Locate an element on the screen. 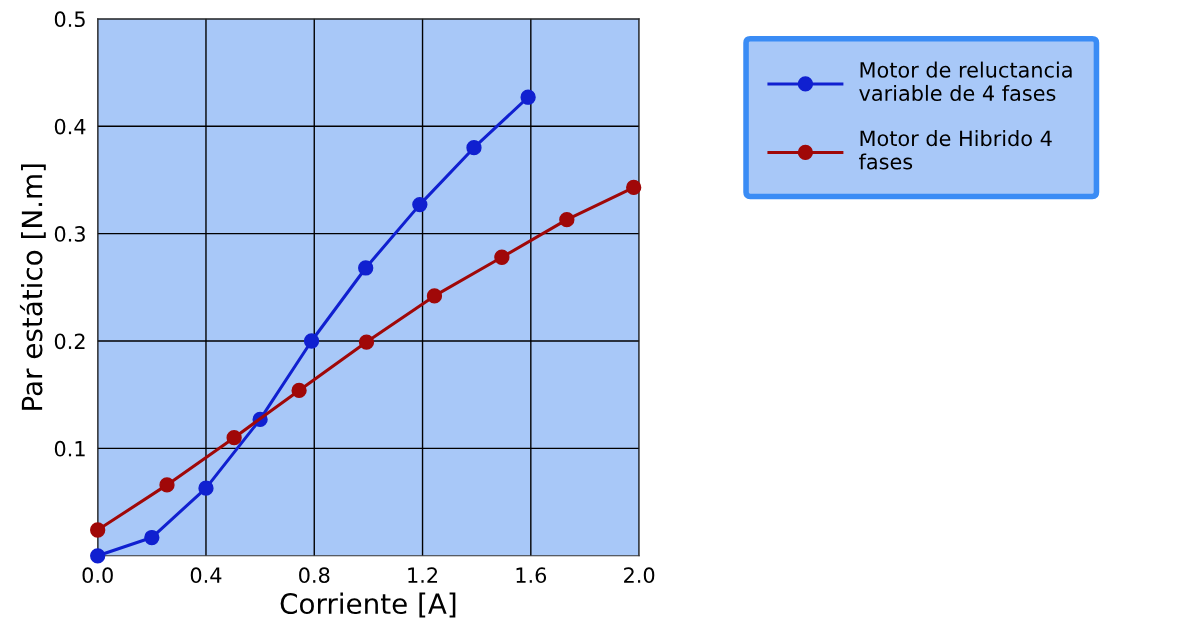 The width and height of the screenshot is (1177, 628). x-tick-label: 0.8 is located at coordinates (314, 575).